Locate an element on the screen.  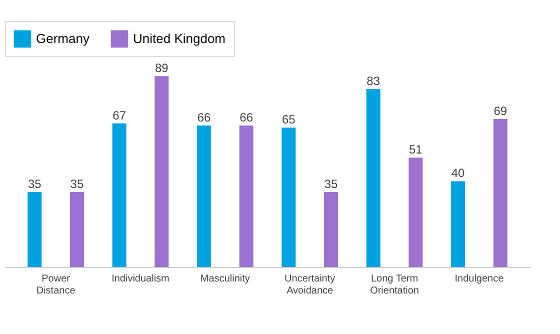
data-label: 65 is located at coordinates (289, 119).